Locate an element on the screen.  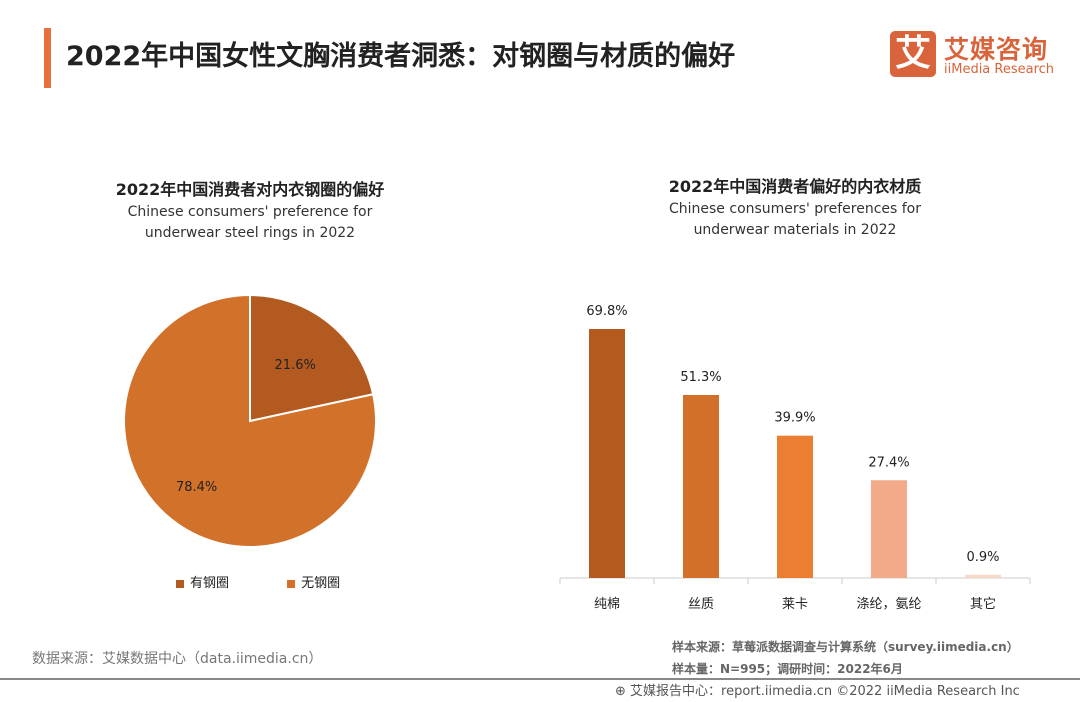
legend-item-with-ring: 有钢圈 is located at coordinates (202, 583).